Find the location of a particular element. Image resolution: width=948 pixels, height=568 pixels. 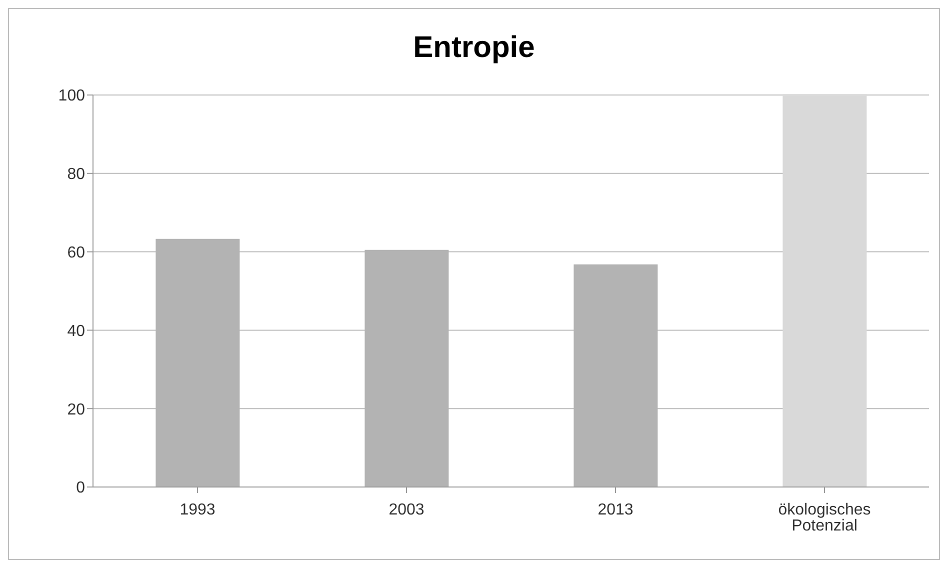

x-tick-label: 2003 is located at coordinates (406, 509).